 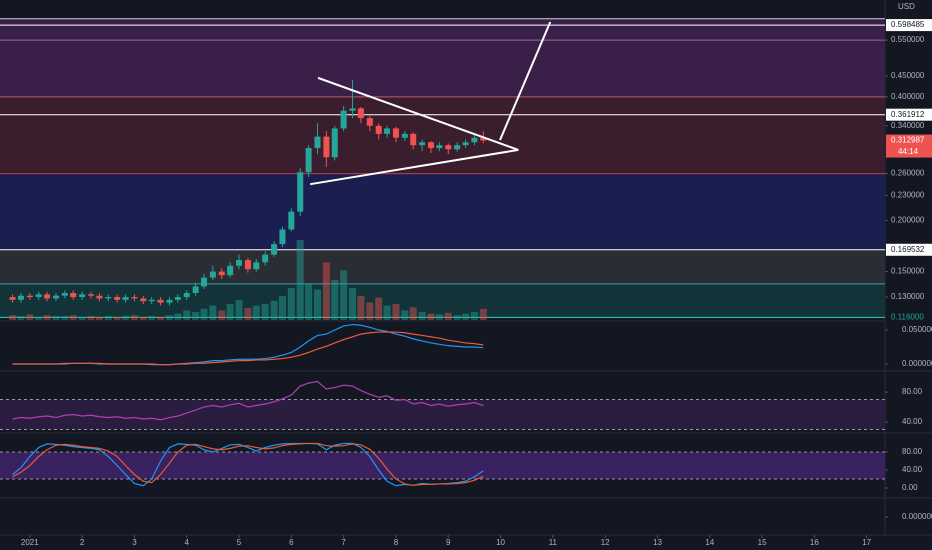 I want to click on price-label: 0.312987, so click(x=908, y=140).